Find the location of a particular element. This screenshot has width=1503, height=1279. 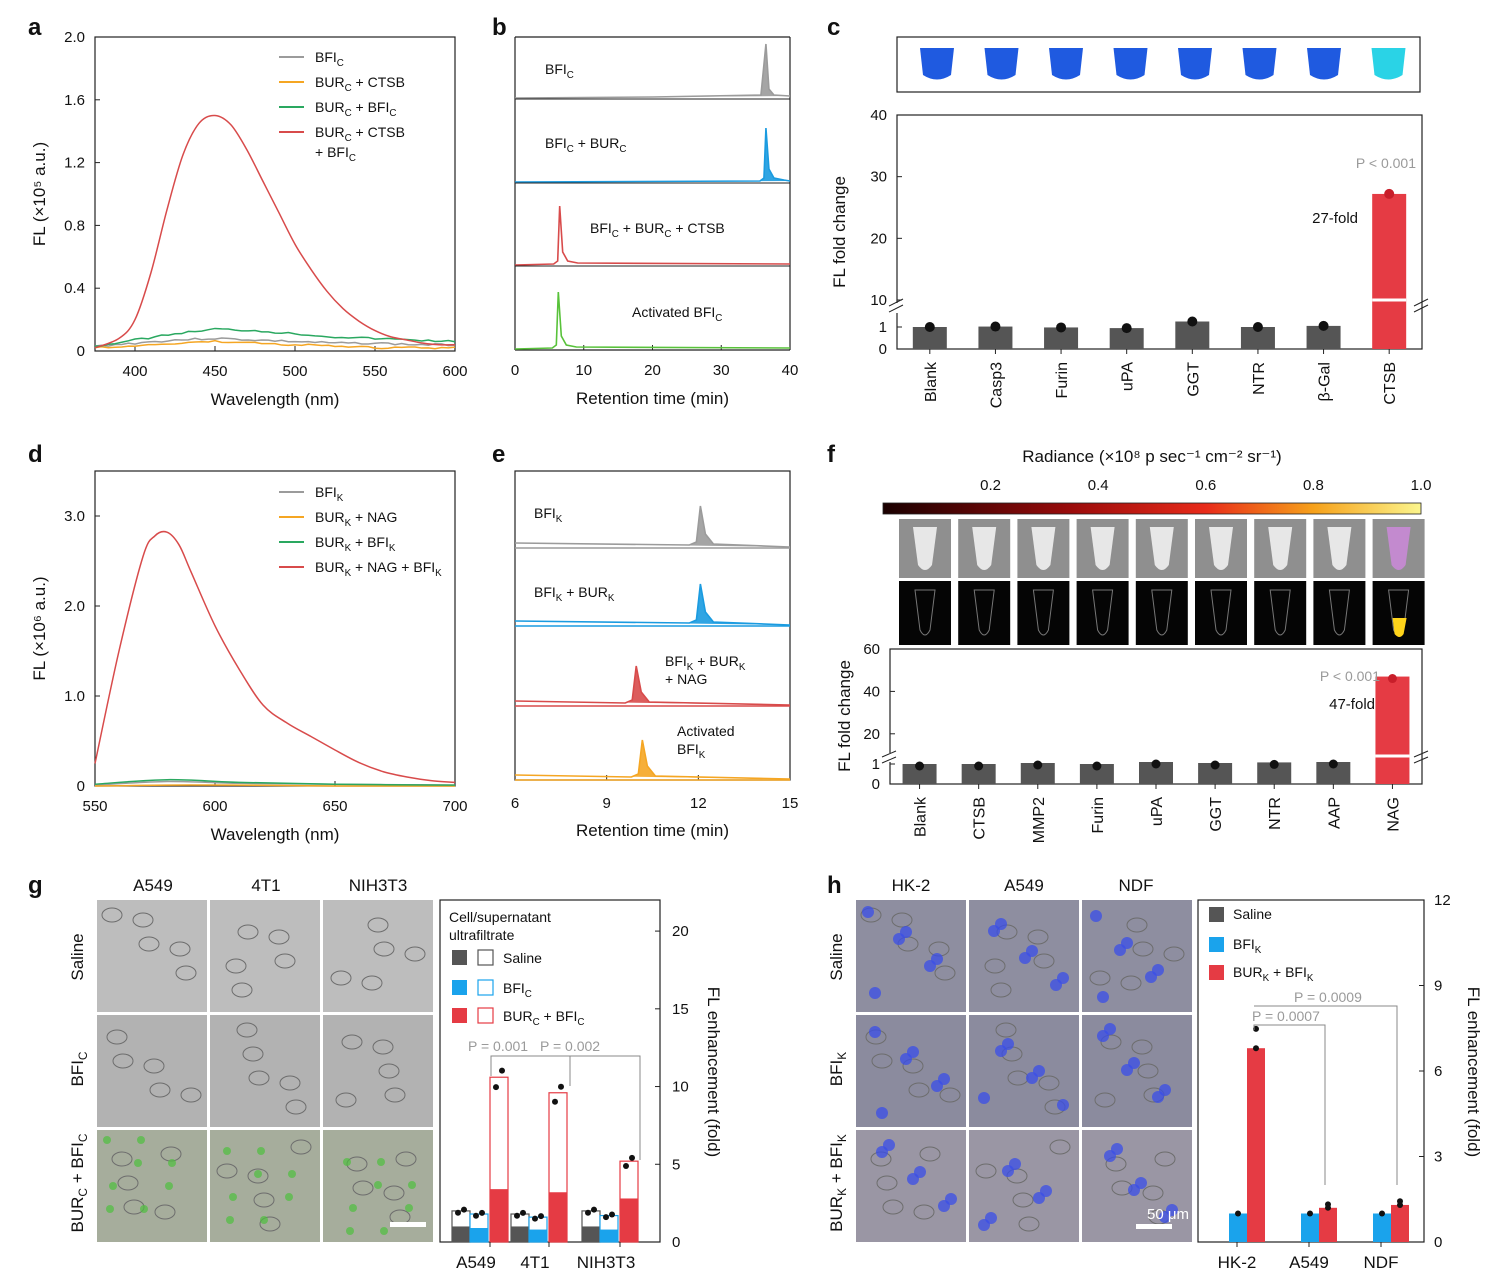

text-span: 0 is located at coordinates (81, 786).